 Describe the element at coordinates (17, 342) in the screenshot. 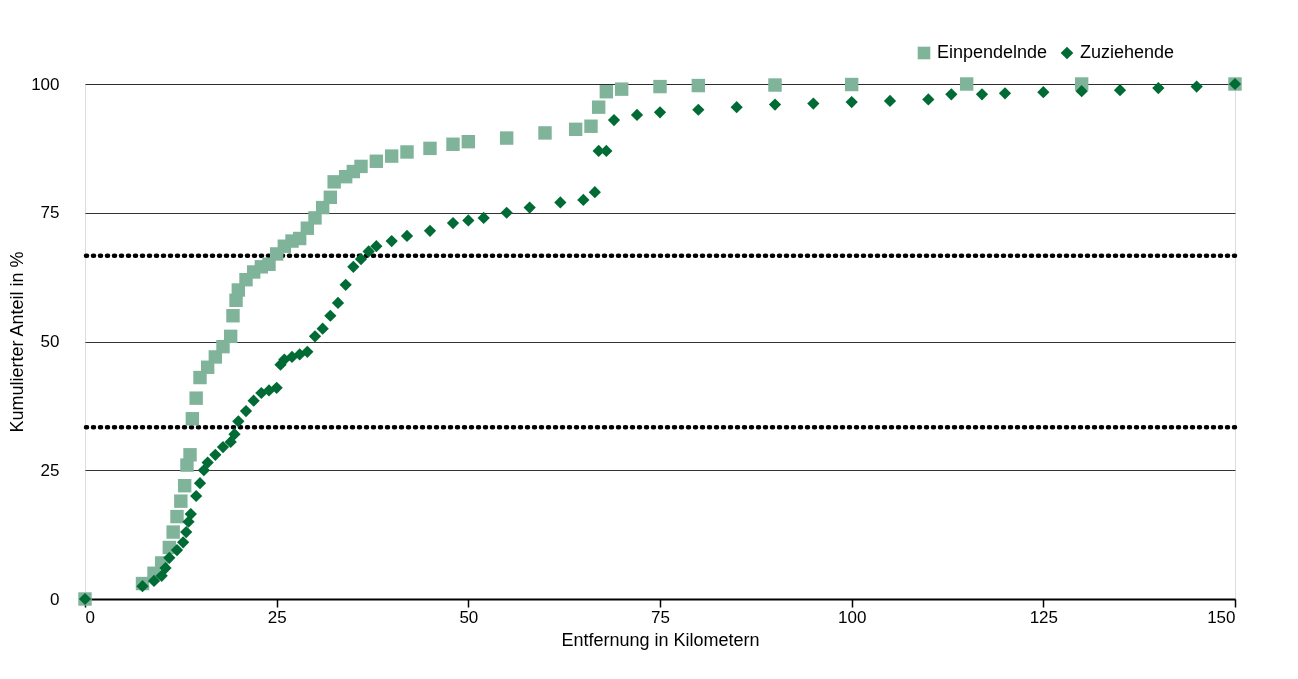

I see `y-axis-title: Kumulierter Anteil in %` at that location.